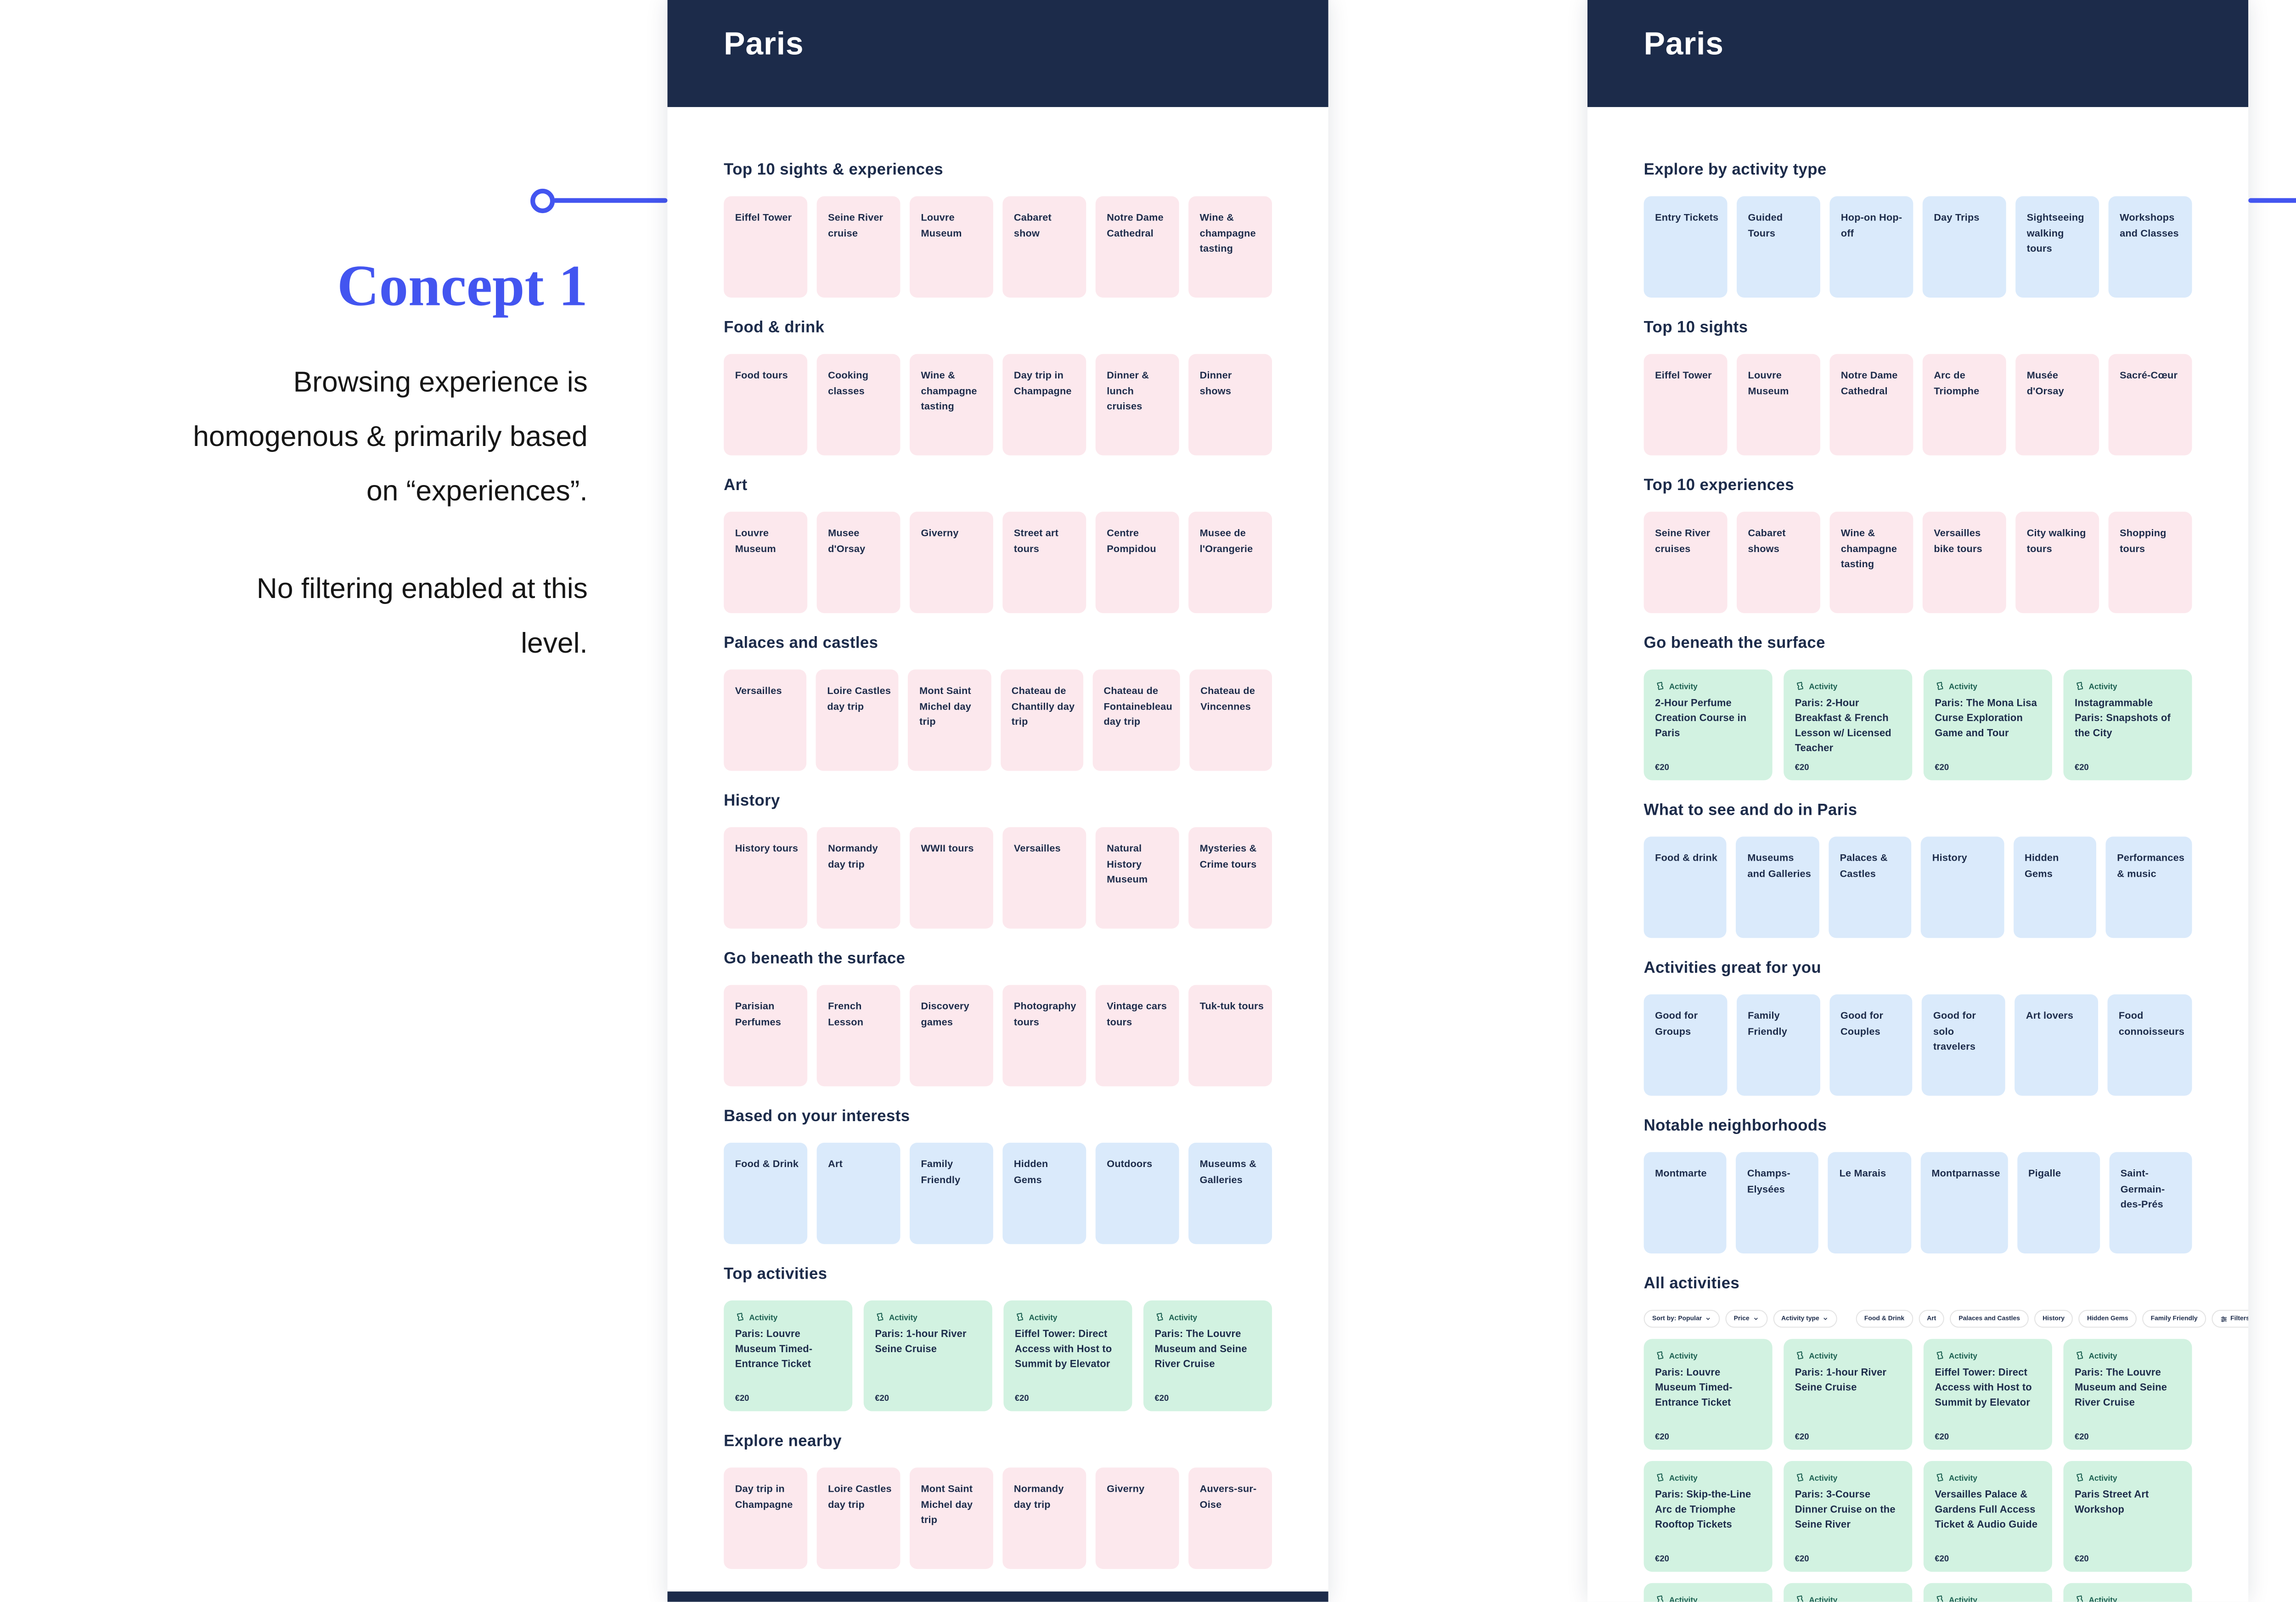  I want to click on category-tile: Sightseeing walking tours, so click(2057, 247).